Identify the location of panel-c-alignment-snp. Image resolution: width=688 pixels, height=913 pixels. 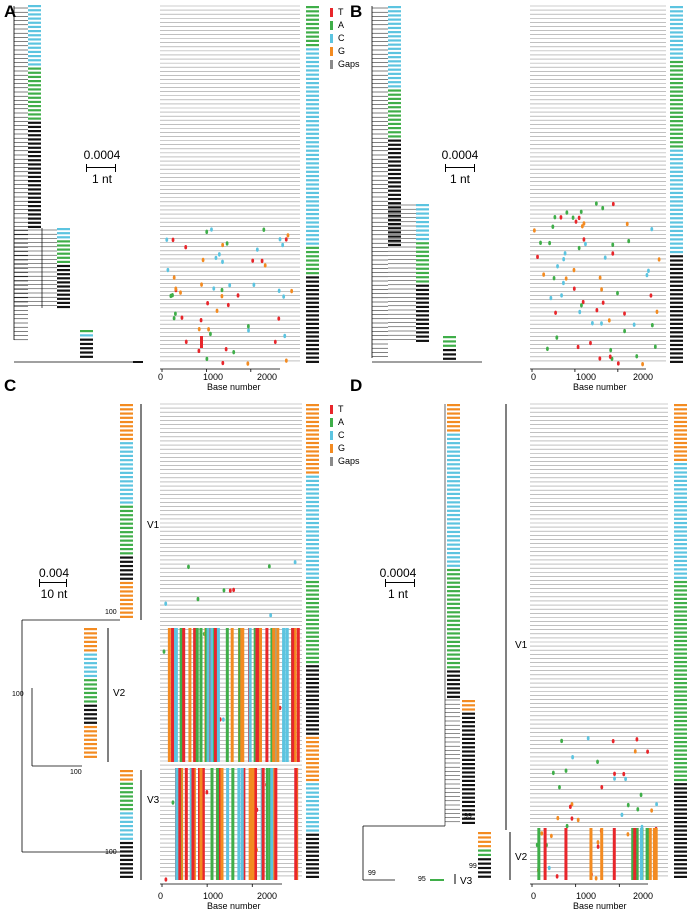
(173, 802).